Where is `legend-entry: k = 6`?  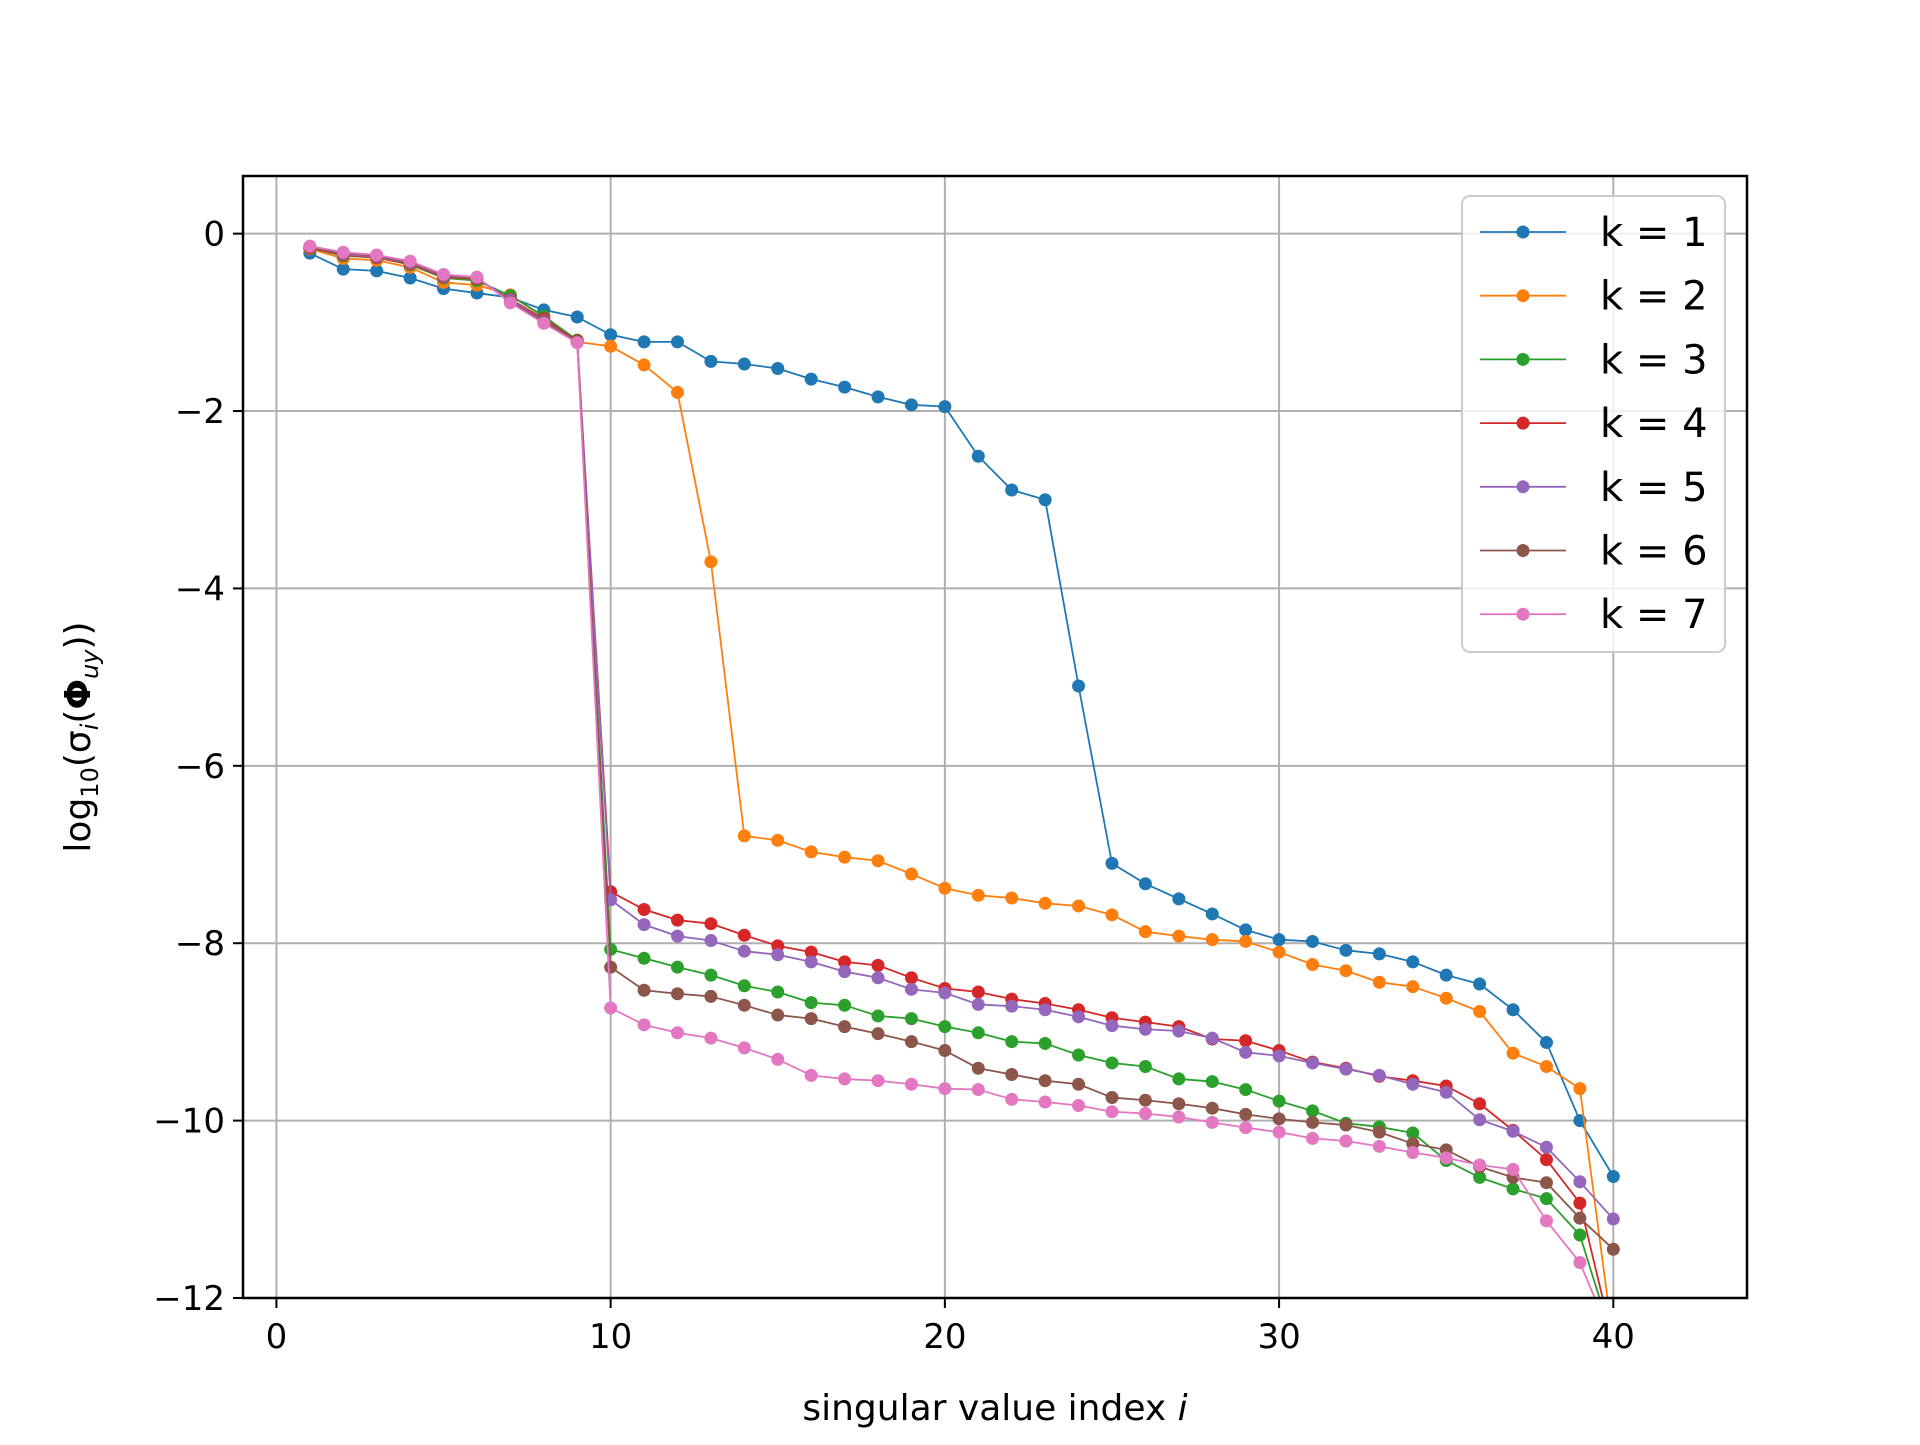
legend-entry: k = 6 is located at coordinates (1594, 552).